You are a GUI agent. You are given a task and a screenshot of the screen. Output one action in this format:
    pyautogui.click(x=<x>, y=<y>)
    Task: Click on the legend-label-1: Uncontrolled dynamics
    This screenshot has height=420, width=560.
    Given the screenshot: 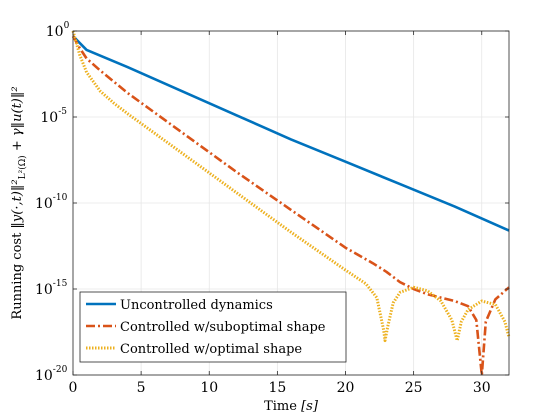 What is the action you would take?
    pyautogui.click(x=196, y=305)
    